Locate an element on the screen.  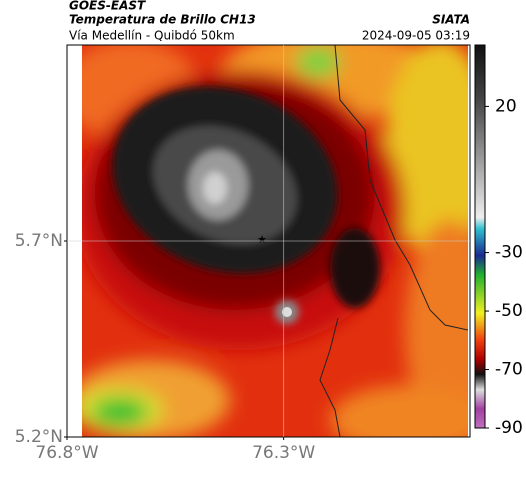
lon-tick-label: 76.3°W is located at coordinates (283, 453).